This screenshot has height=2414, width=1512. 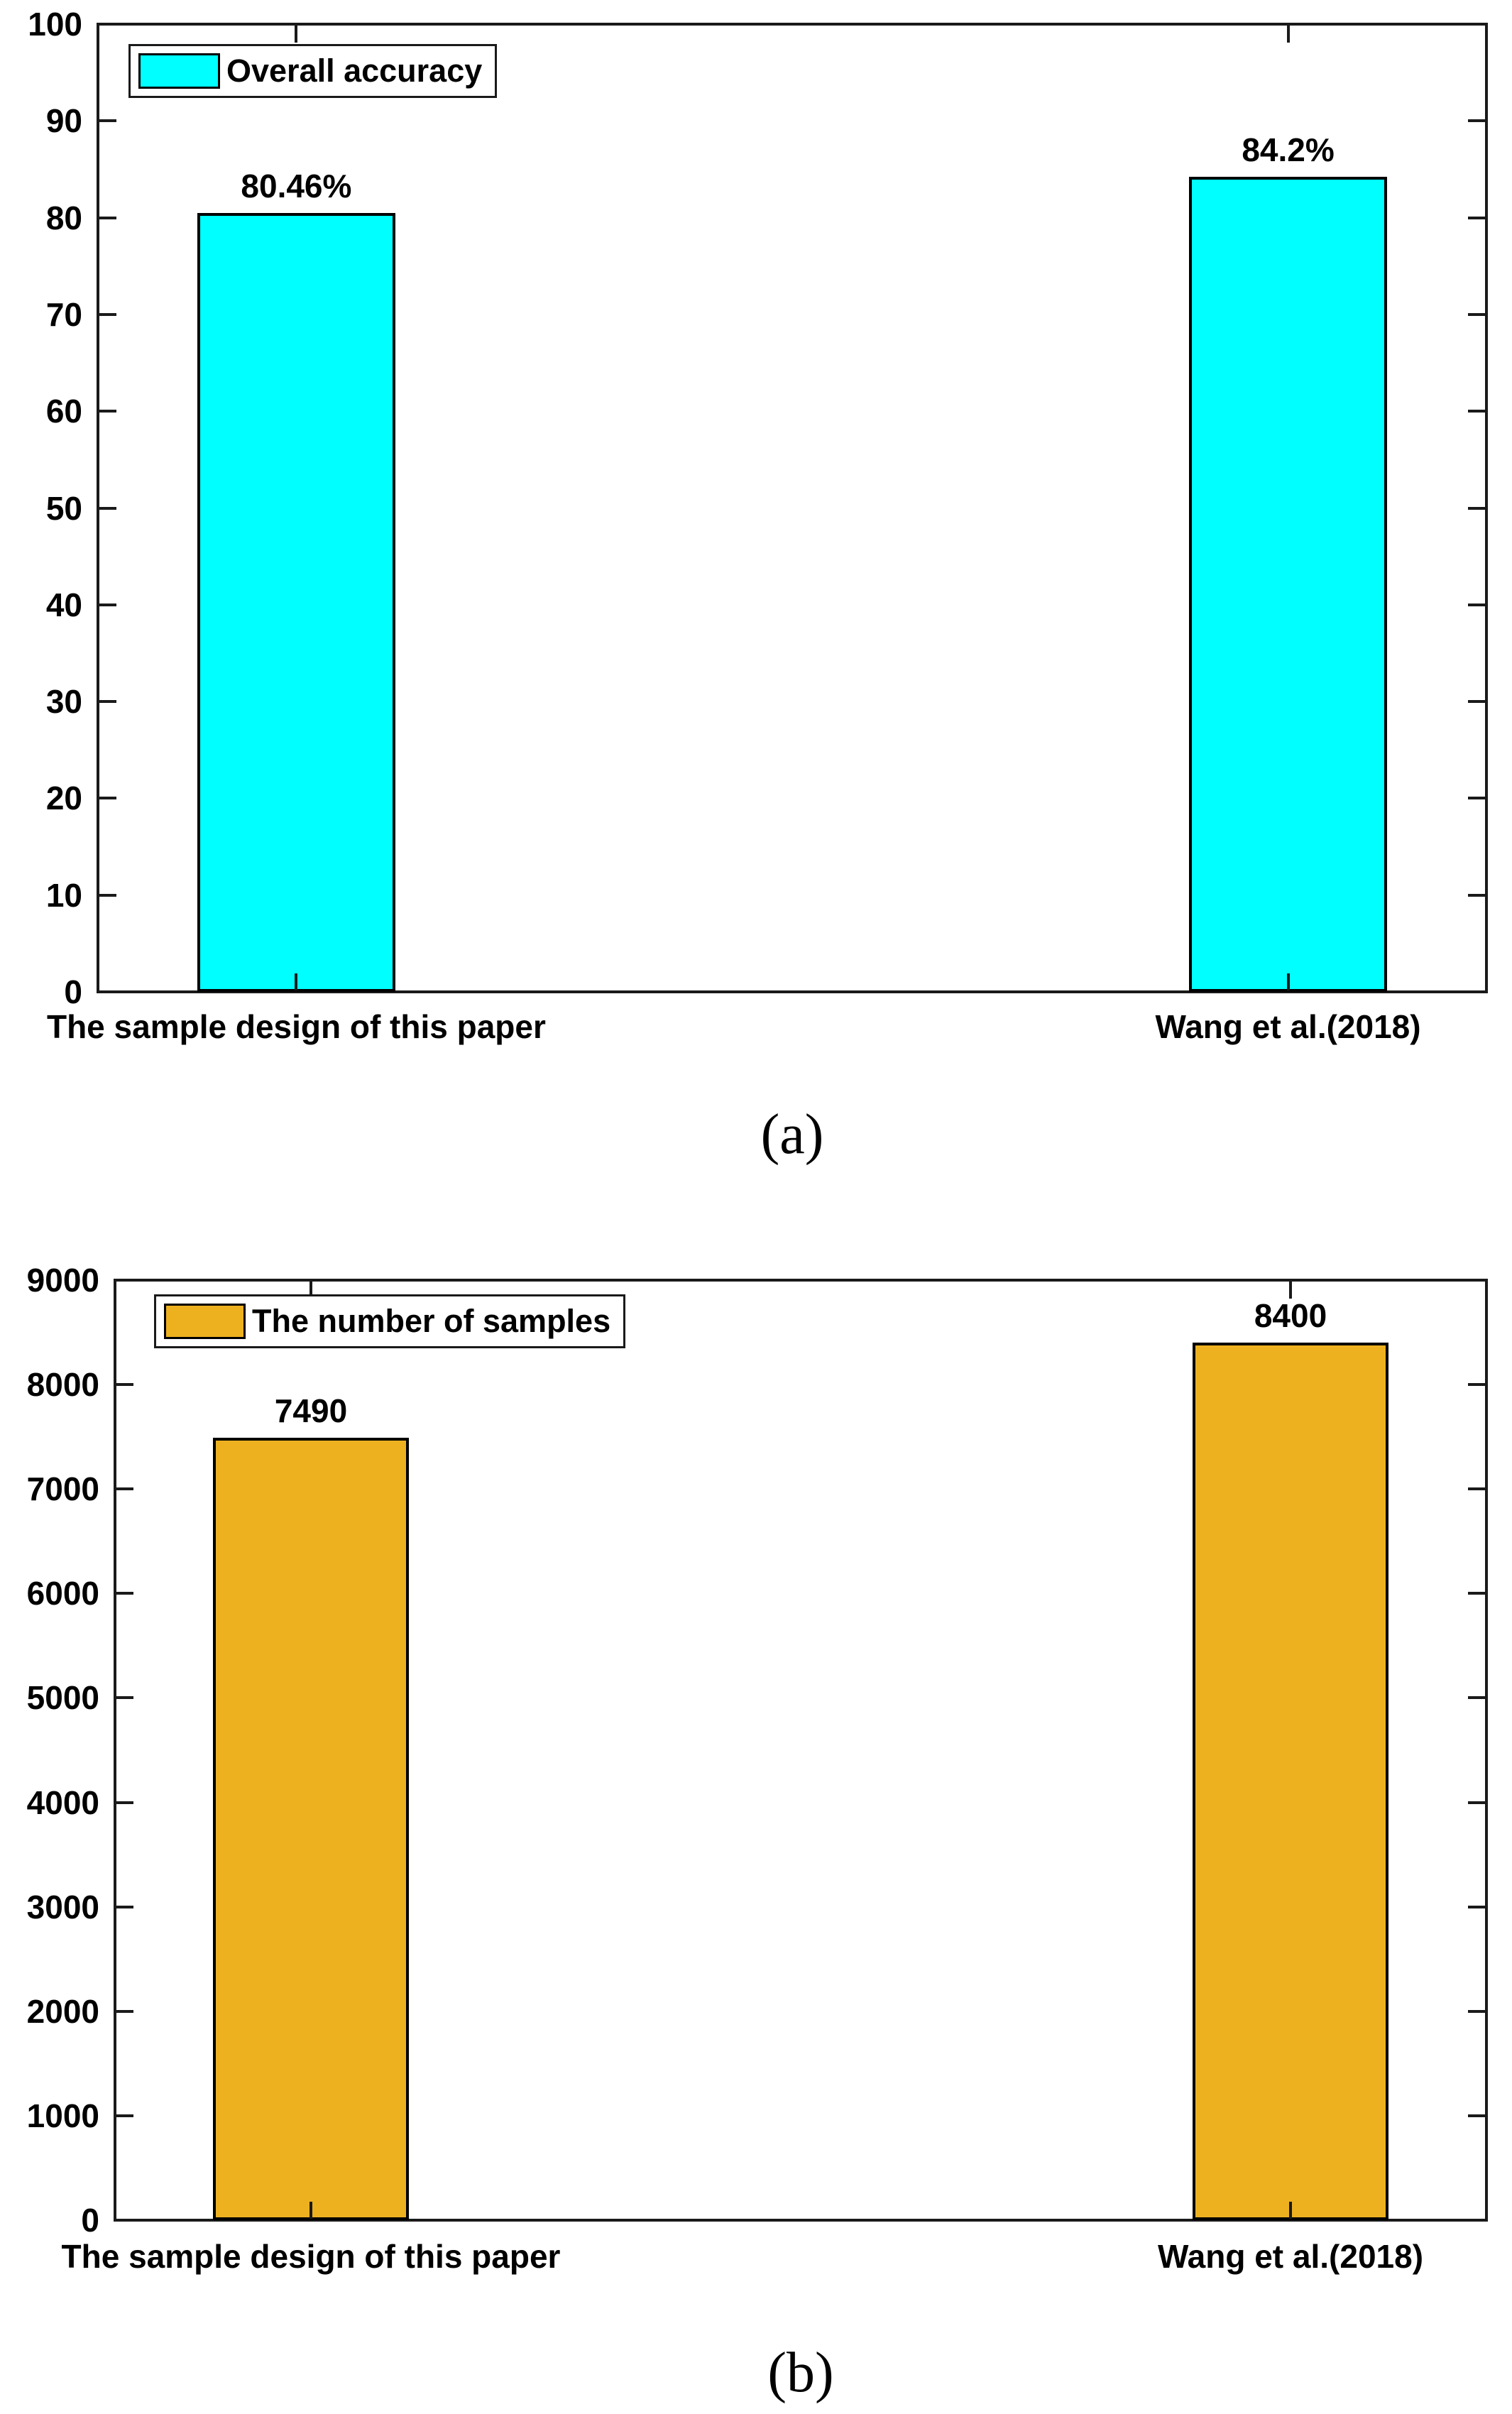 I want to click on caption-a: (a), so click(x=792, y=1134).